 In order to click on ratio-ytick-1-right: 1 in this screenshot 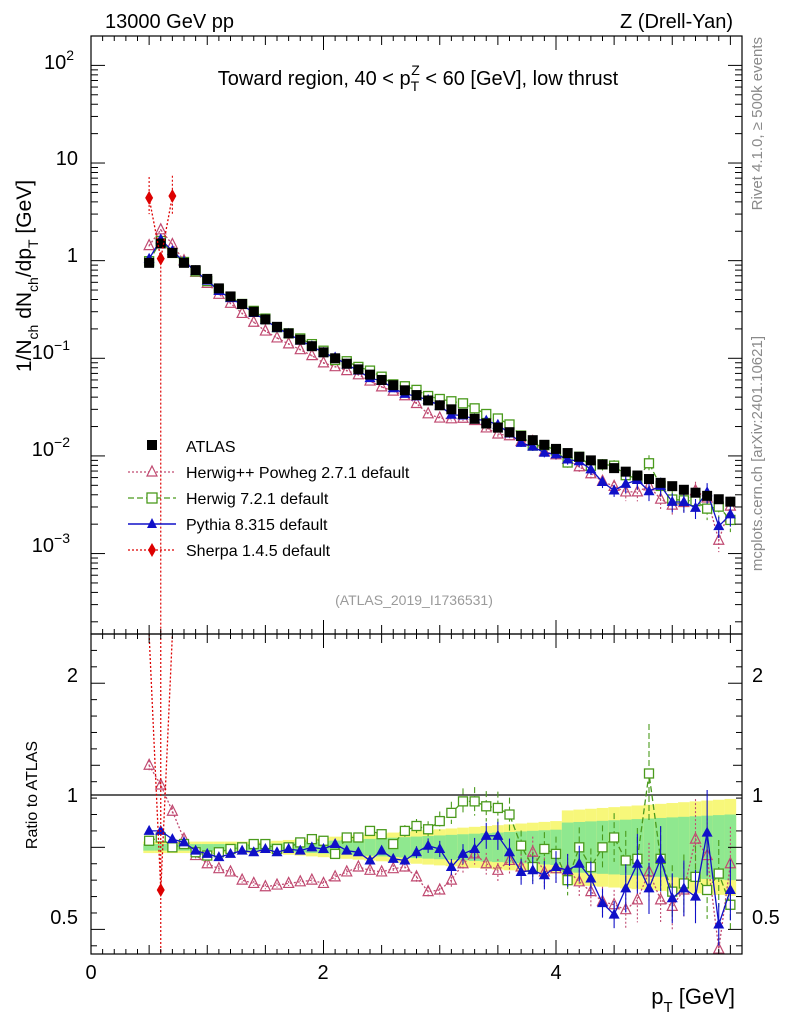, I will do `click(757, 796)`.